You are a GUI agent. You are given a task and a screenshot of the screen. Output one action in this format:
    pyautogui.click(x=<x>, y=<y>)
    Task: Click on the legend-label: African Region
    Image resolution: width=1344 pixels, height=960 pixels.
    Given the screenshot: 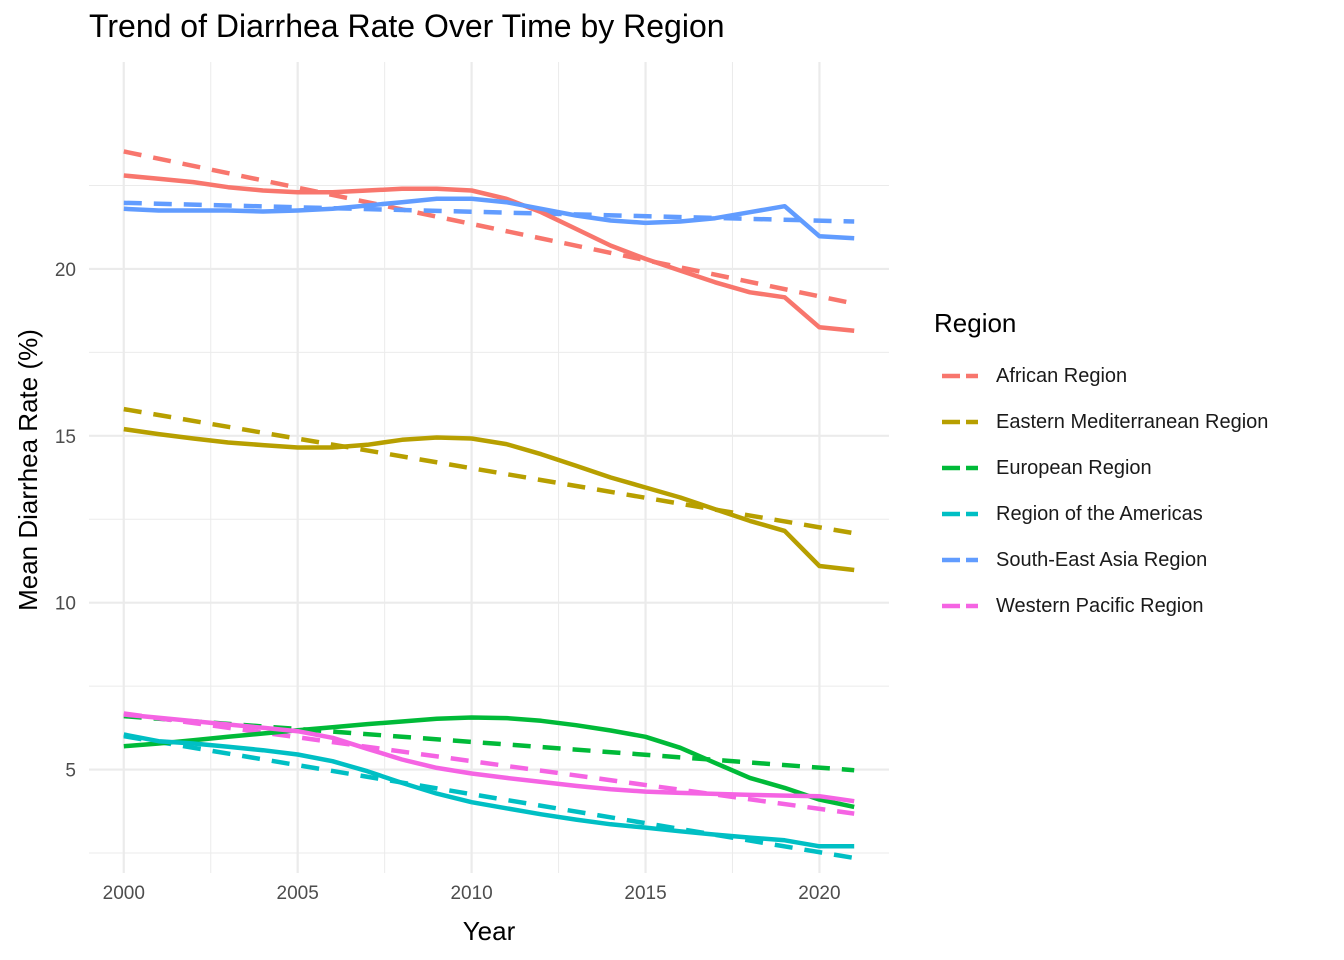 What is the action you would take?
    pyautogui.click(x=1062, y=375)
    